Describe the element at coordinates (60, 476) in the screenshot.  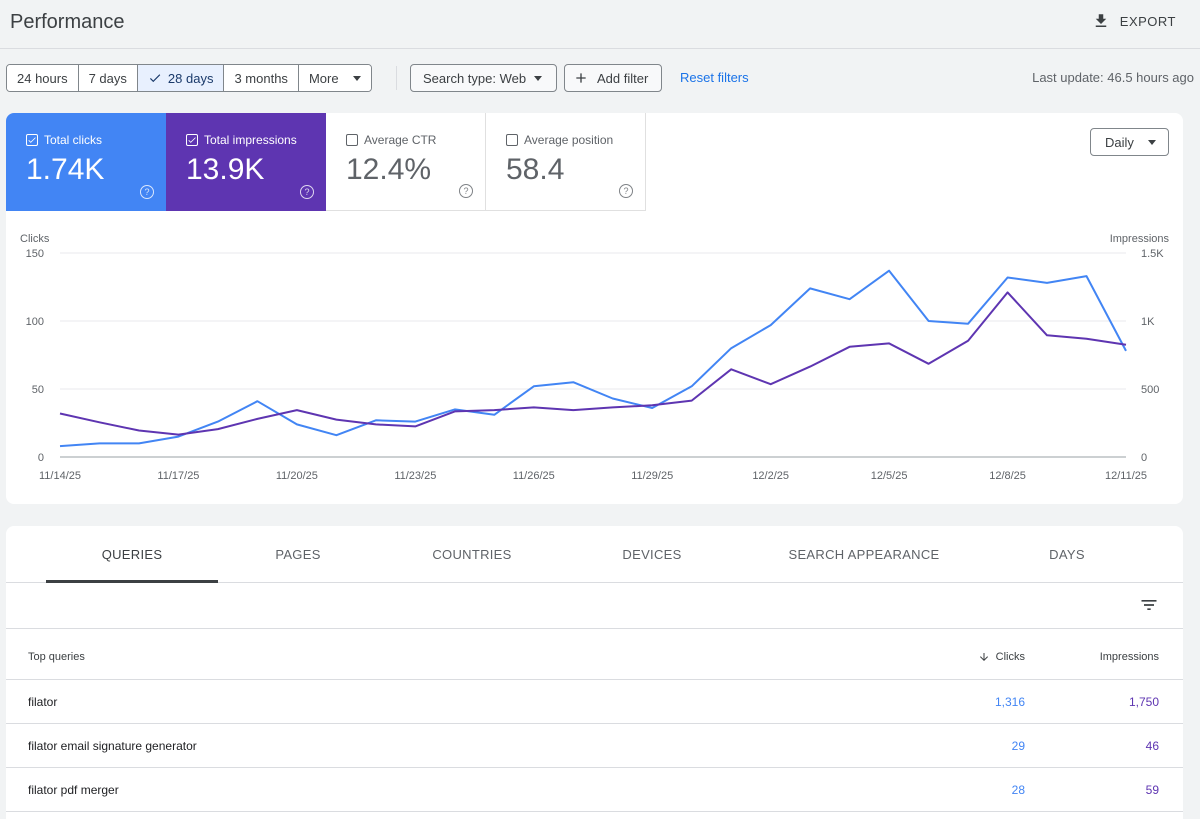
I see `x-tick-label: 11/14/25` at that location.